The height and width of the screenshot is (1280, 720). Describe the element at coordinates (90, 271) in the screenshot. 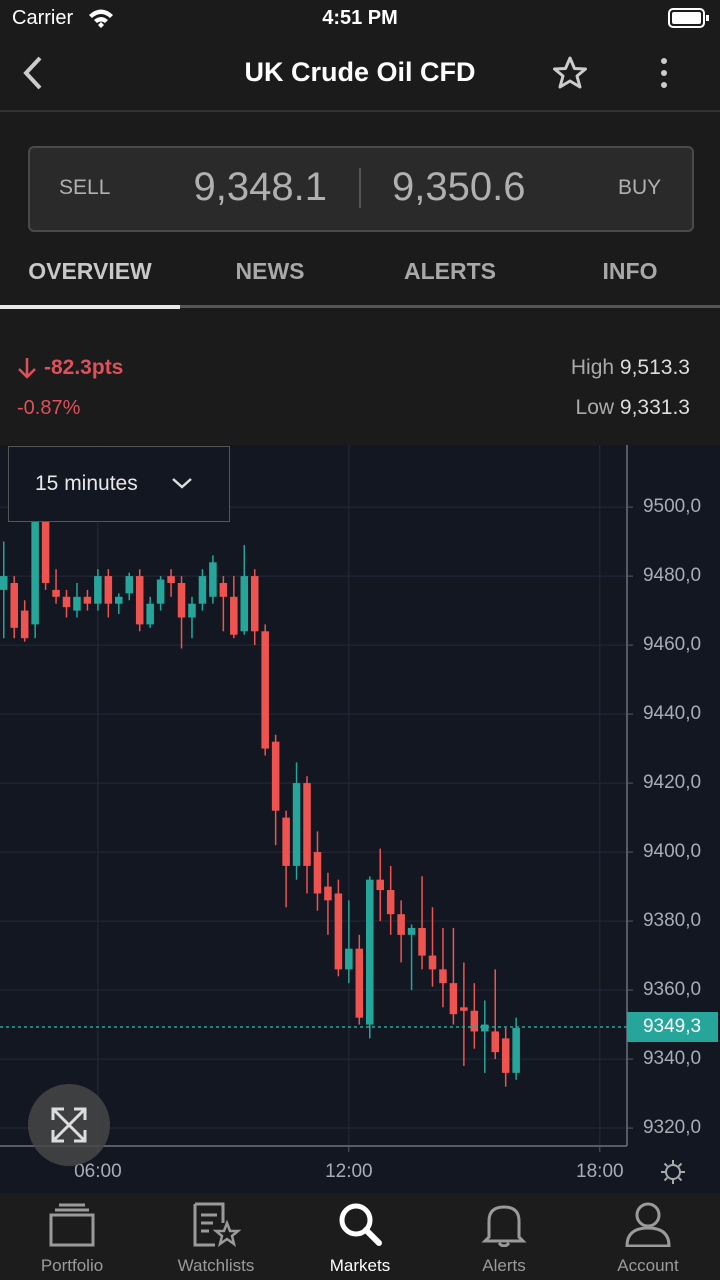

I see `tab: OVERVIEW` at that location.